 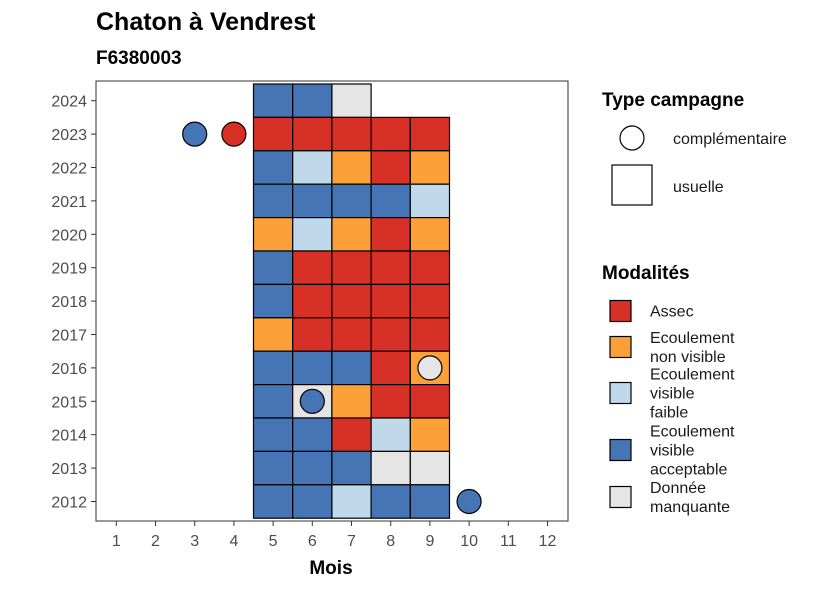 What do you see at coordinates (116, 541) in the screenshot?
I see `x-tick-label-1: 1` at bounding box center [116, 541].